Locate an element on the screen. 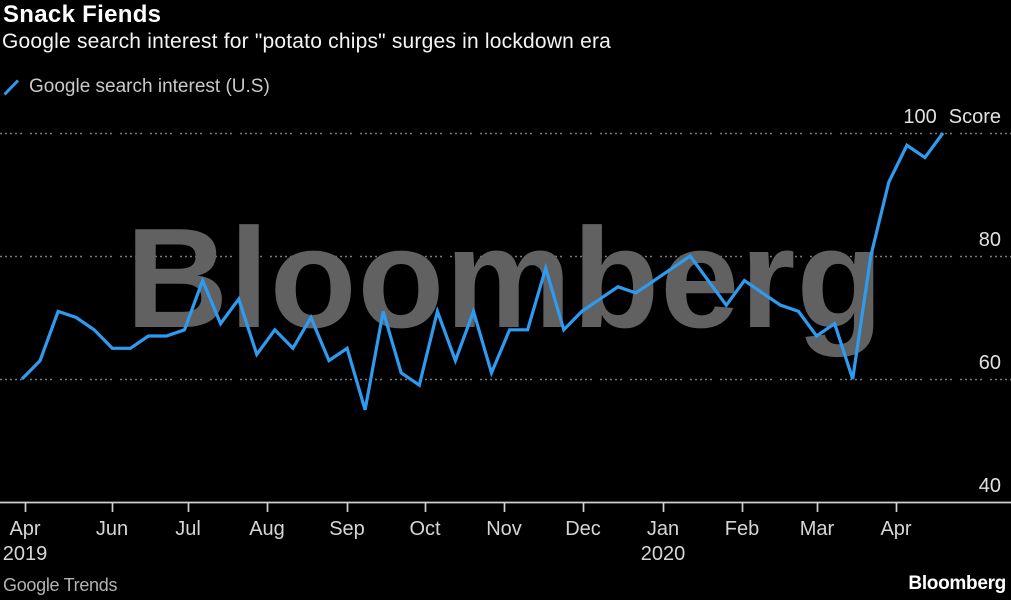 This screenshot has width=1011, height=600. x-axis is located at coordinates (505, 506).